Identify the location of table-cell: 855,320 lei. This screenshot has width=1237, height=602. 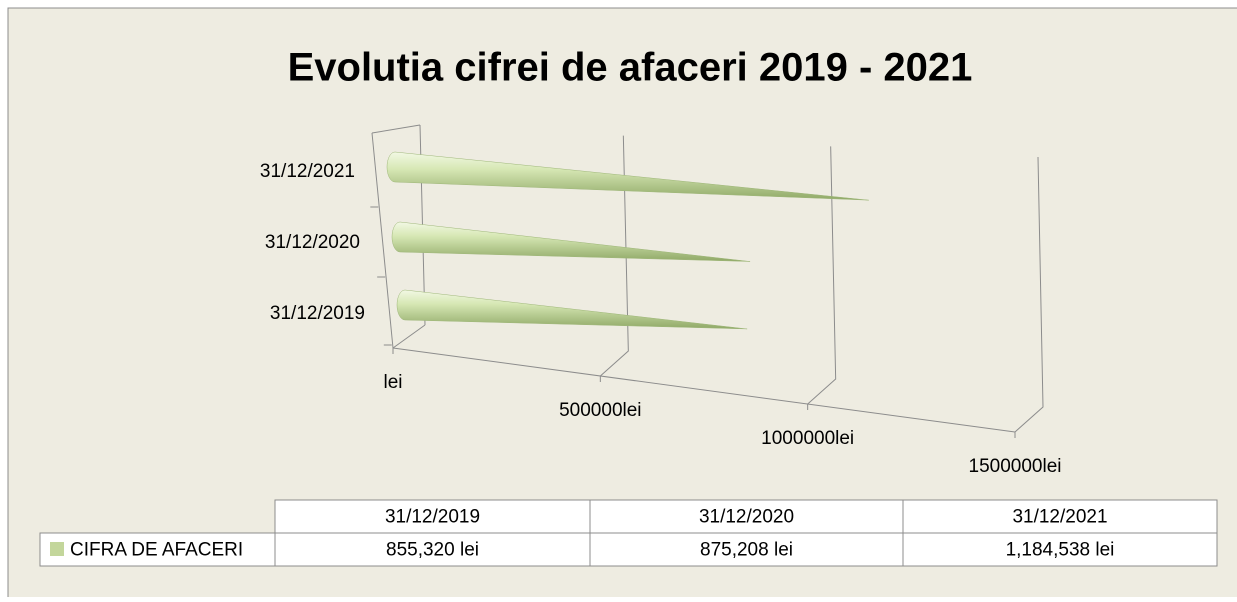
(432, 550).